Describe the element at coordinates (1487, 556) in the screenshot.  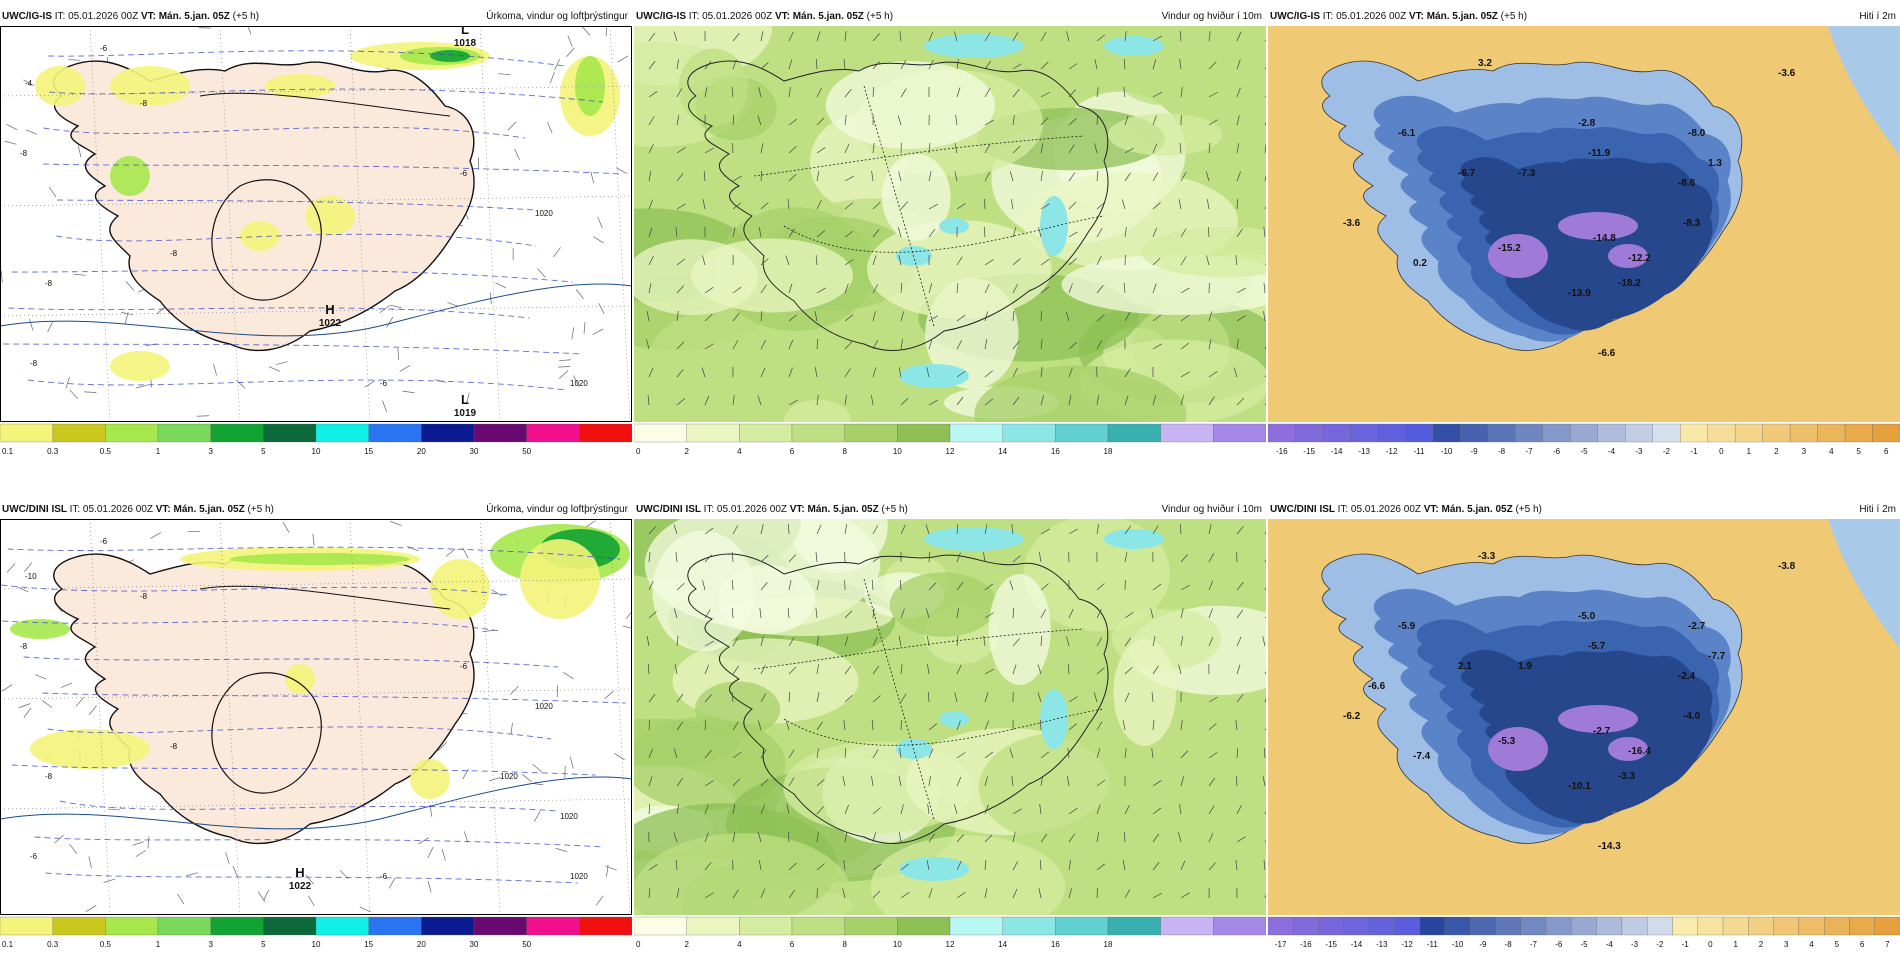
I see `temperature-value-label: -3.3` at that location.